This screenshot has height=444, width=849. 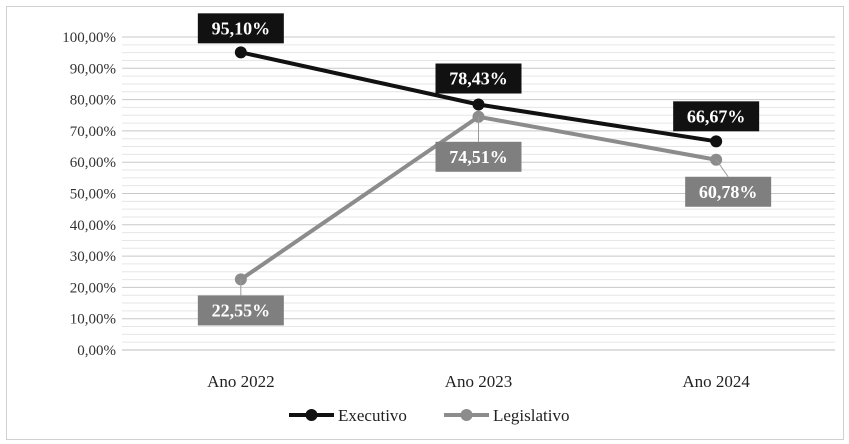 I want to click on data-label: 74,51%, so click(x=478, y=157).